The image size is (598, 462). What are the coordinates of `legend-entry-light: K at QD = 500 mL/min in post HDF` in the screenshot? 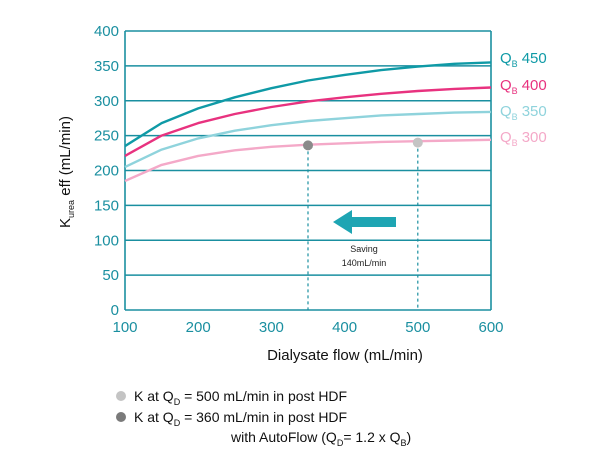 It's located at (240, 397).